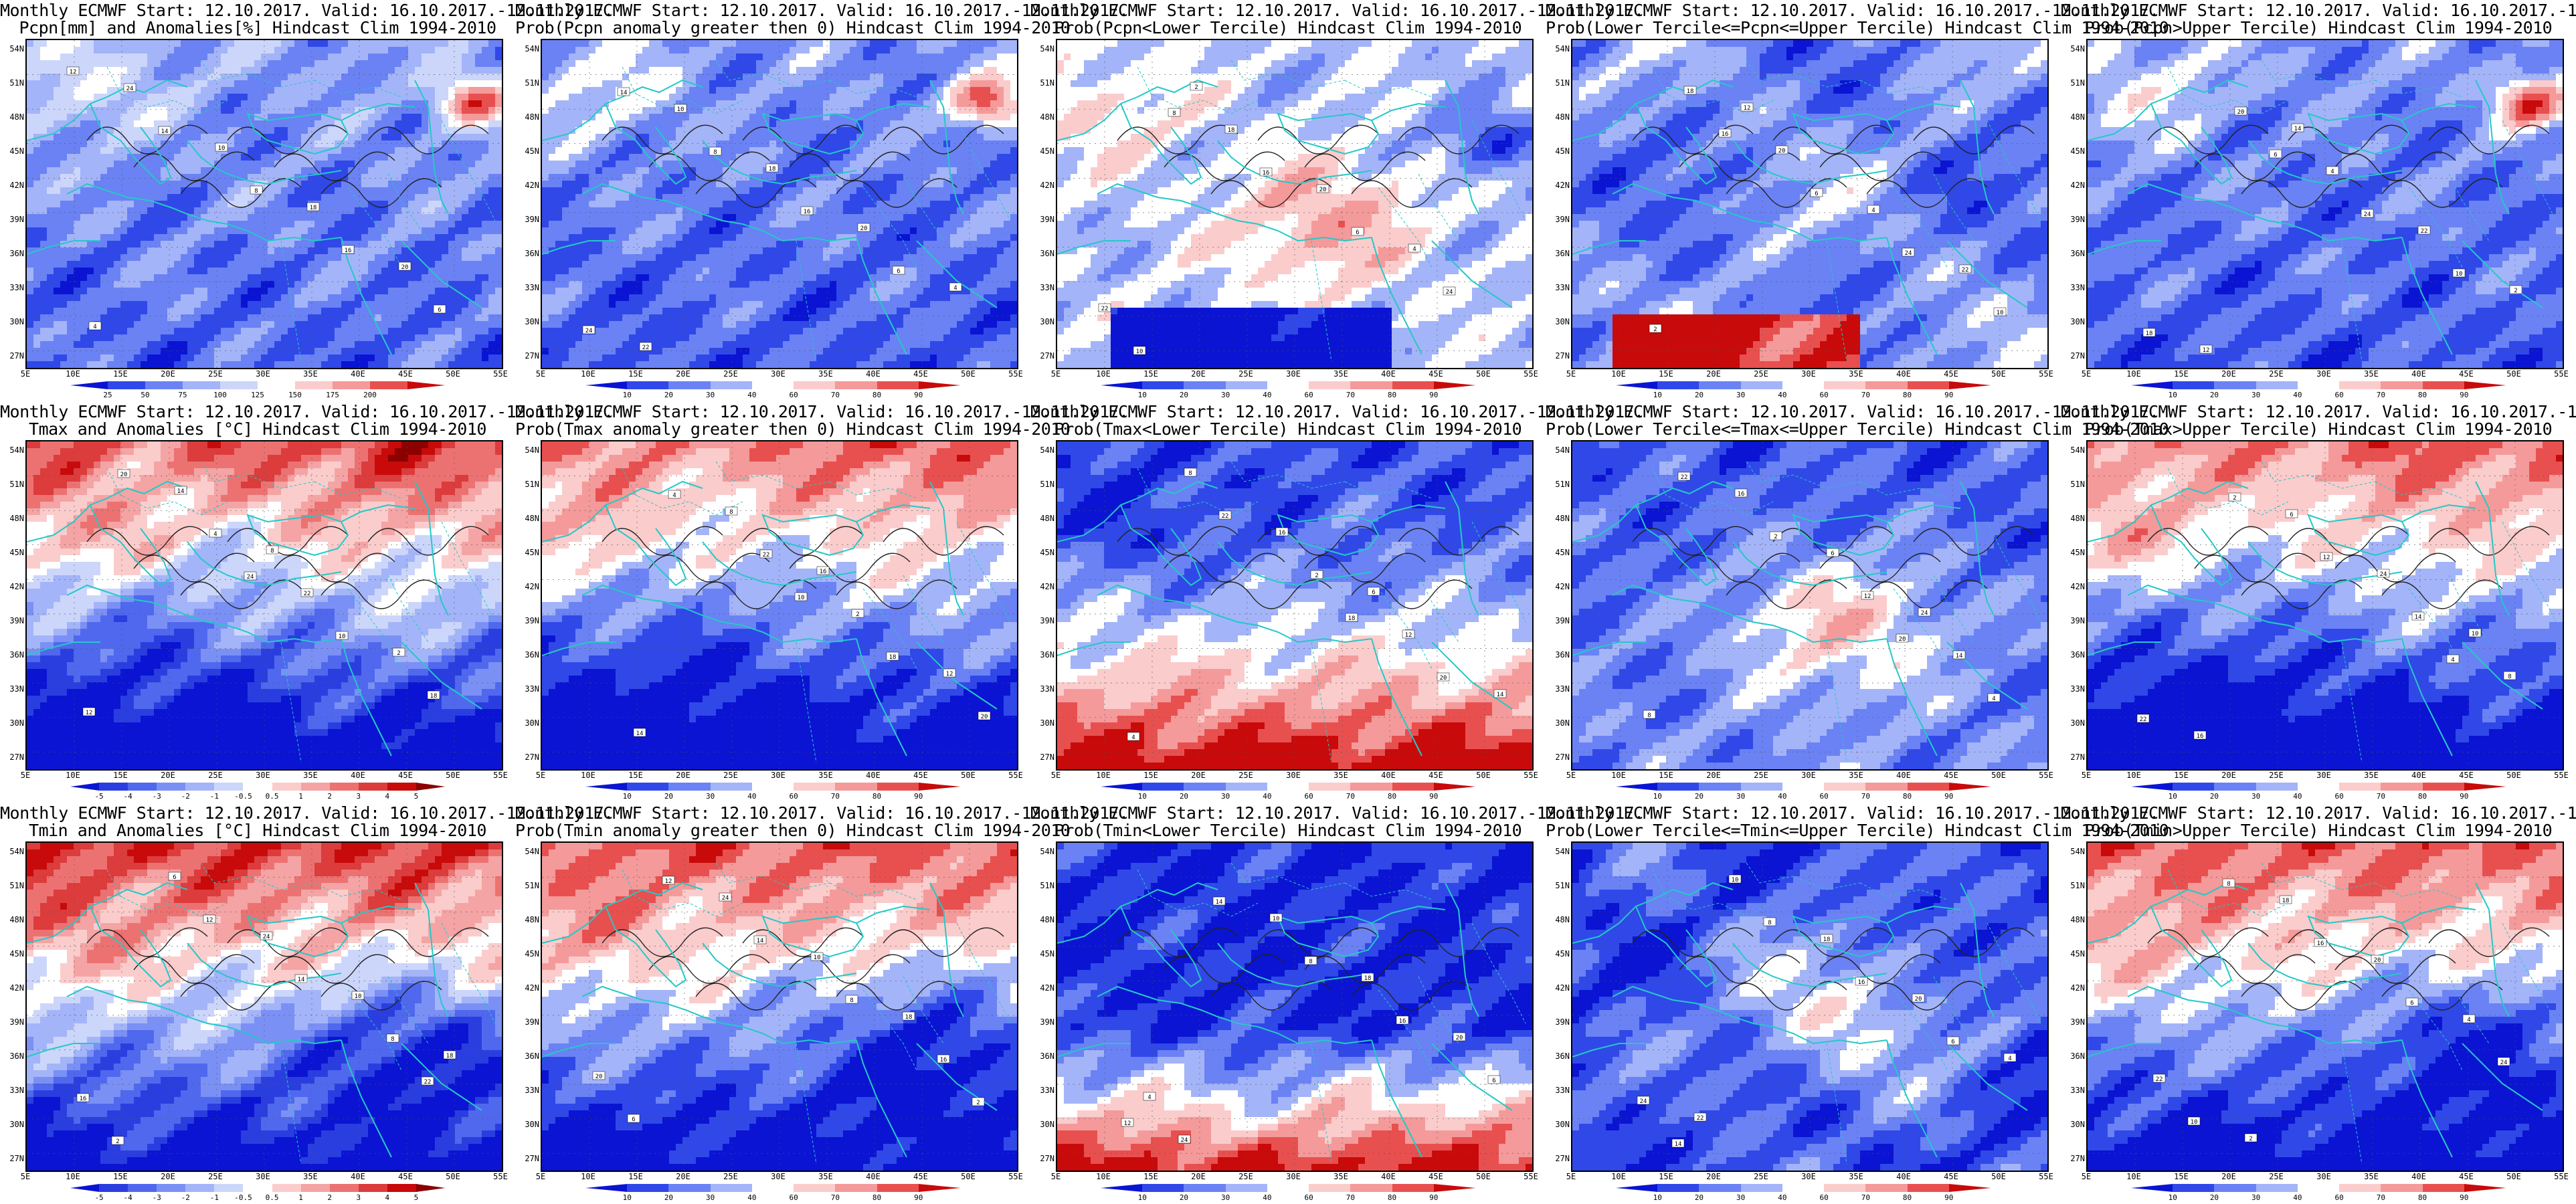 The width and height of the screenshot is (2576, 1204). I want to click on station-value: 6, so click(439, 309).